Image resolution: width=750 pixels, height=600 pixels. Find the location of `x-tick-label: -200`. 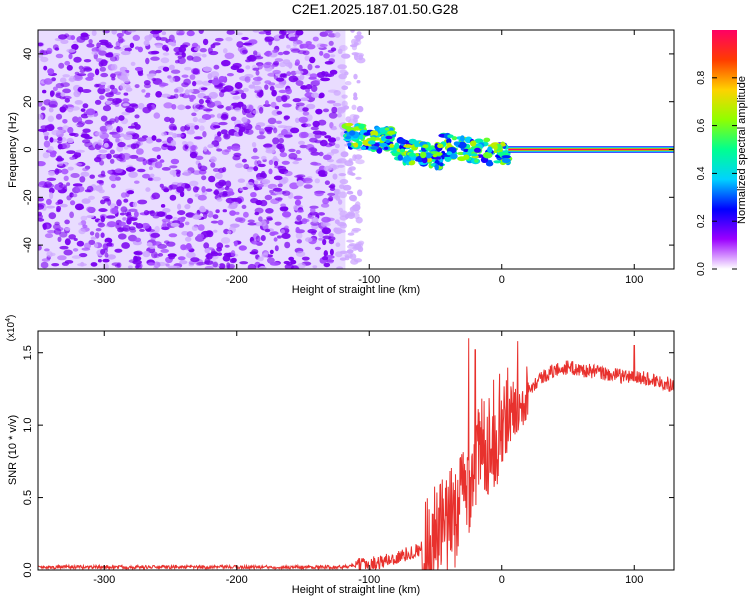

x-tick-label: -200 is located at coordinates (237, 580).